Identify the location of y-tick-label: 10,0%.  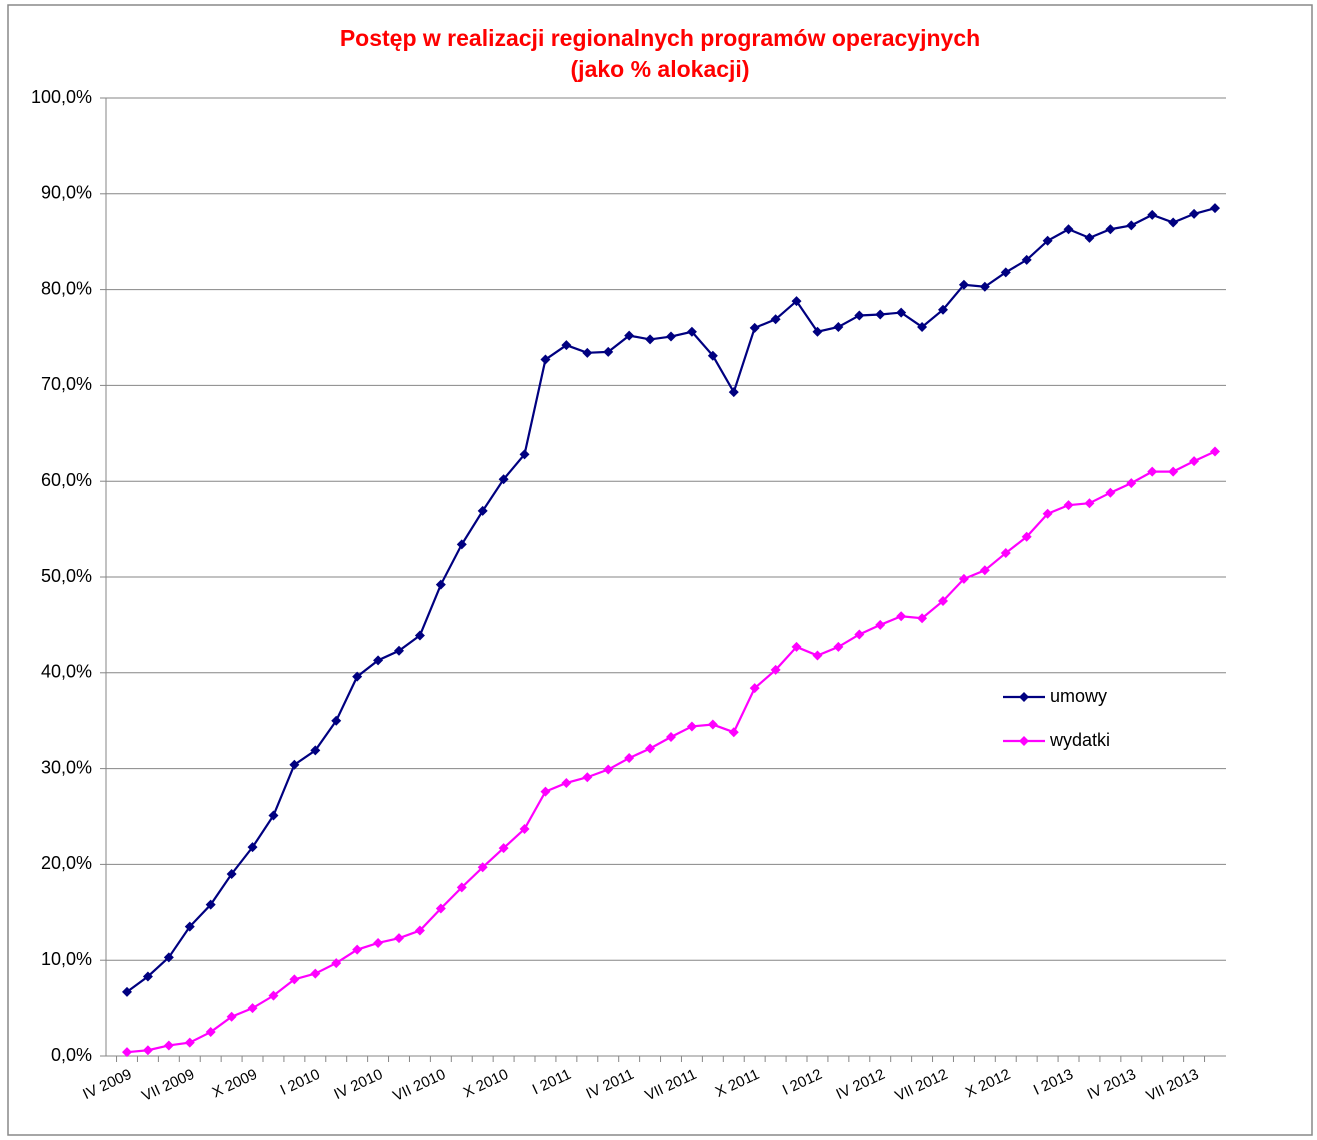
(66, 959).